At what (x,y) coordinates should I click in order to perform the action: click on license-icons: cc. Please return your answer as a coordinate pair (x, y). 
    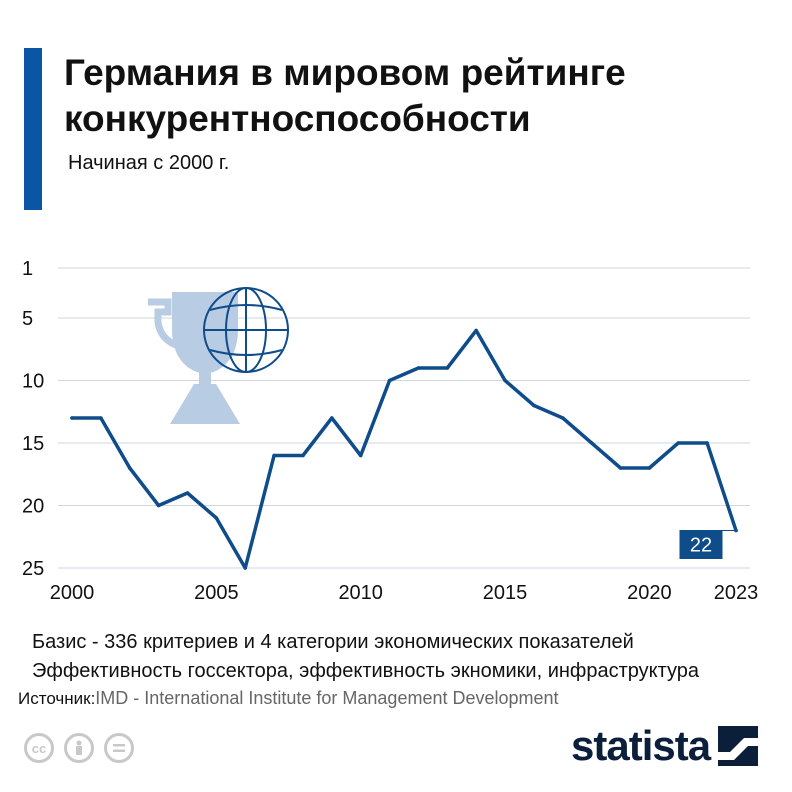
    Looking at the image, I should click on (79, 748).